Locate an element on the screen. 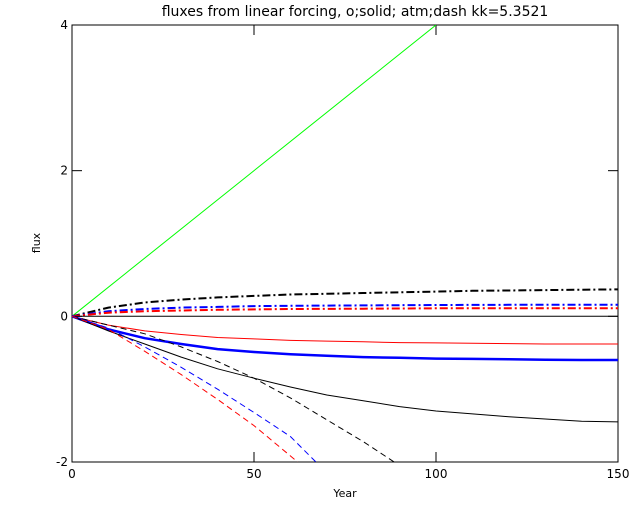 The image size is (640, 512). y-axis-label: flux is located at coordinates (36, 242).